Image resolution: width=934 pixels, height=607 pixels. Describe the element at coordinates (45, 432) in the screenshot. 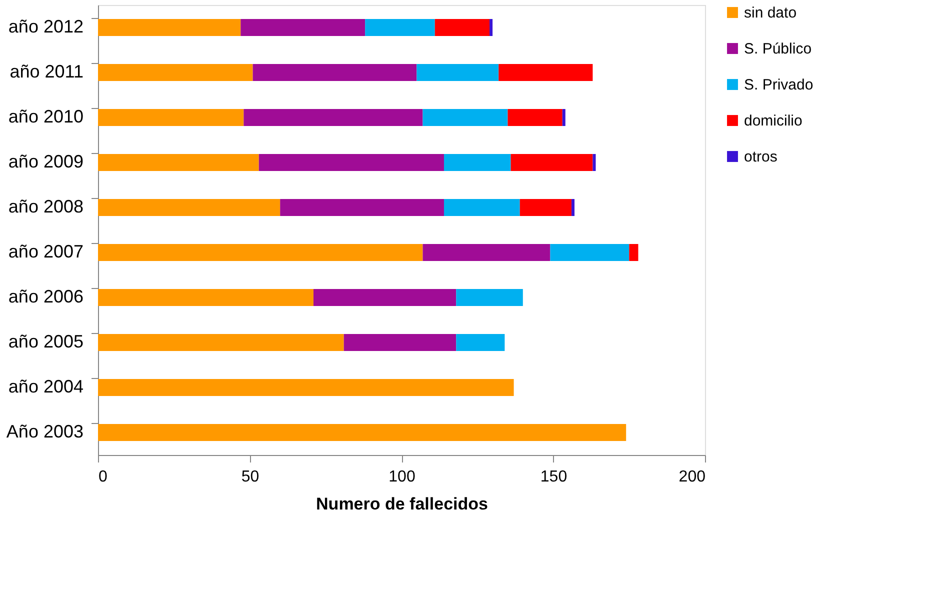

I see `y-tick-label: Año 2003` at that location.